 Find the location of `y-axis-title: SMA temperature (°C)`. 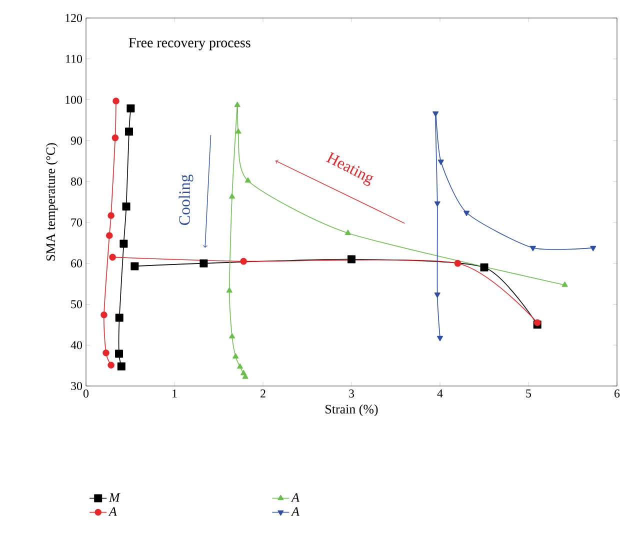

y-axis-title: SMA temperature (°C) is located at coordinates (52, 202).